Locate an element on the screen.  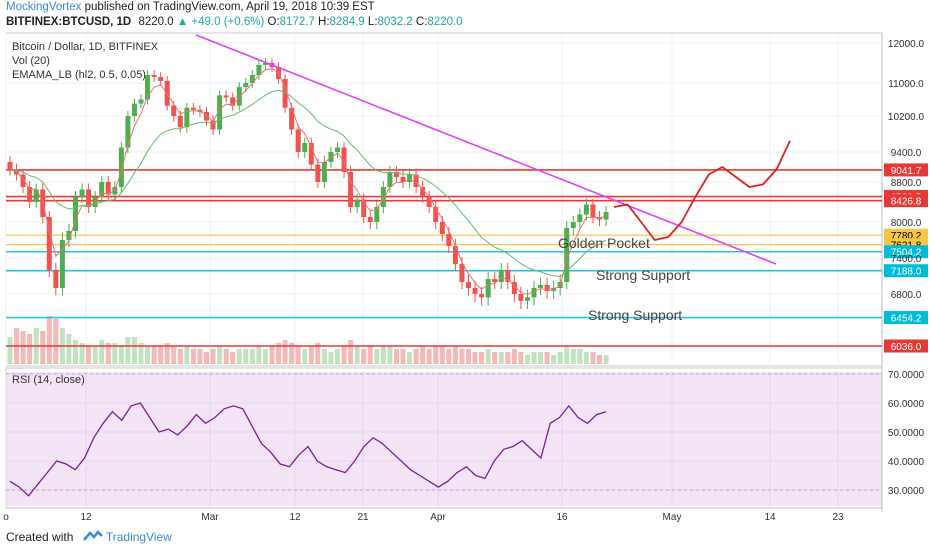
rsi-tick-label: 30.0000 is located at coordinates (906, 491).